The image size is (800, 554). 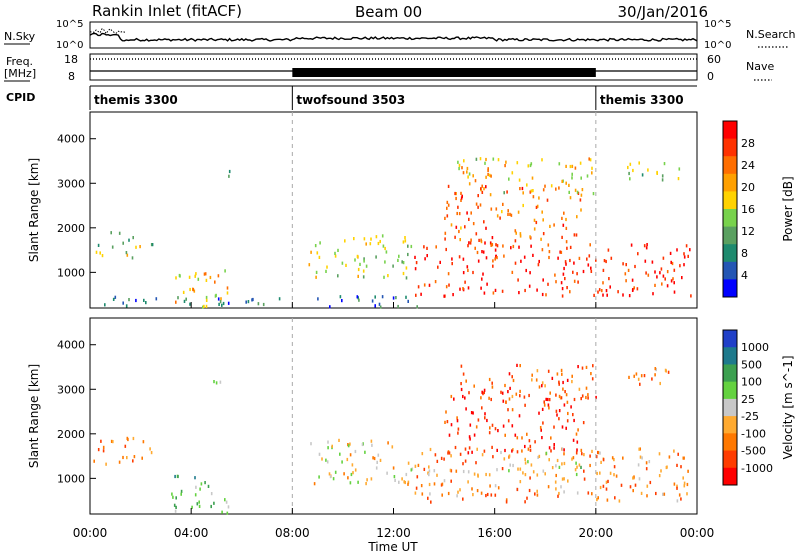 I want to click on cpid-label: CPID, so click(x=20, y=97).